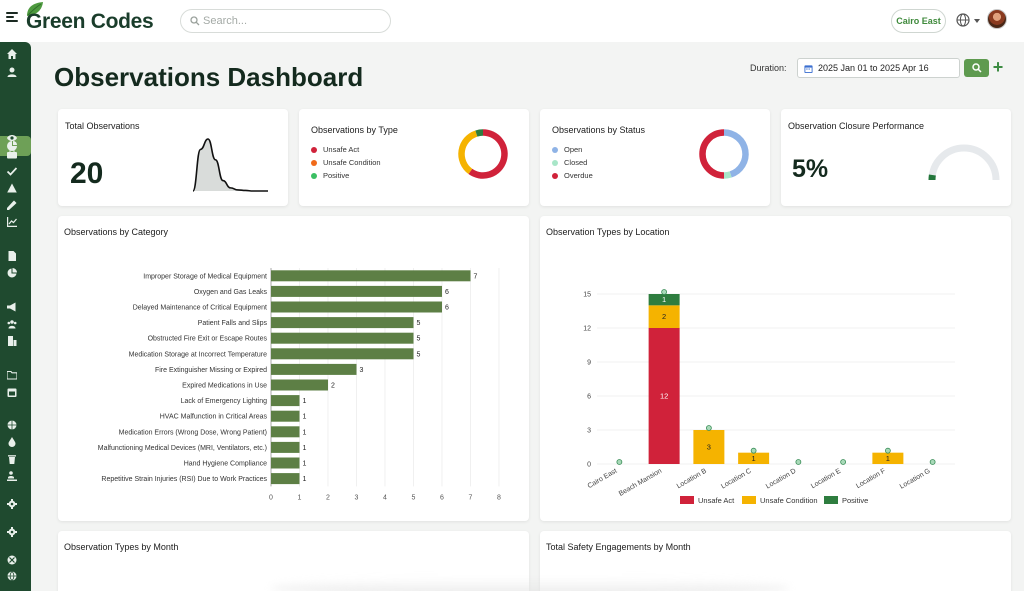 This screenshot has height=591, width=1024. What do you see at coordinates (12, 576) in the screenshot?
I see `world-icon` at bounding box center [12, 576].